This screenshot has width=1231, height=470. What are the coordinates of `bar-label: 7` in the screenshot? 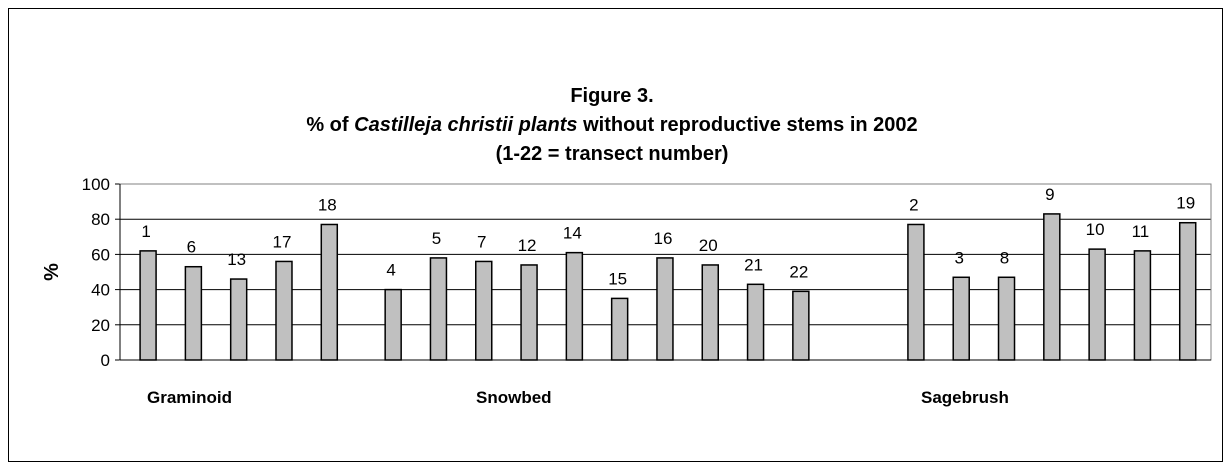 It's located at (481, 241).